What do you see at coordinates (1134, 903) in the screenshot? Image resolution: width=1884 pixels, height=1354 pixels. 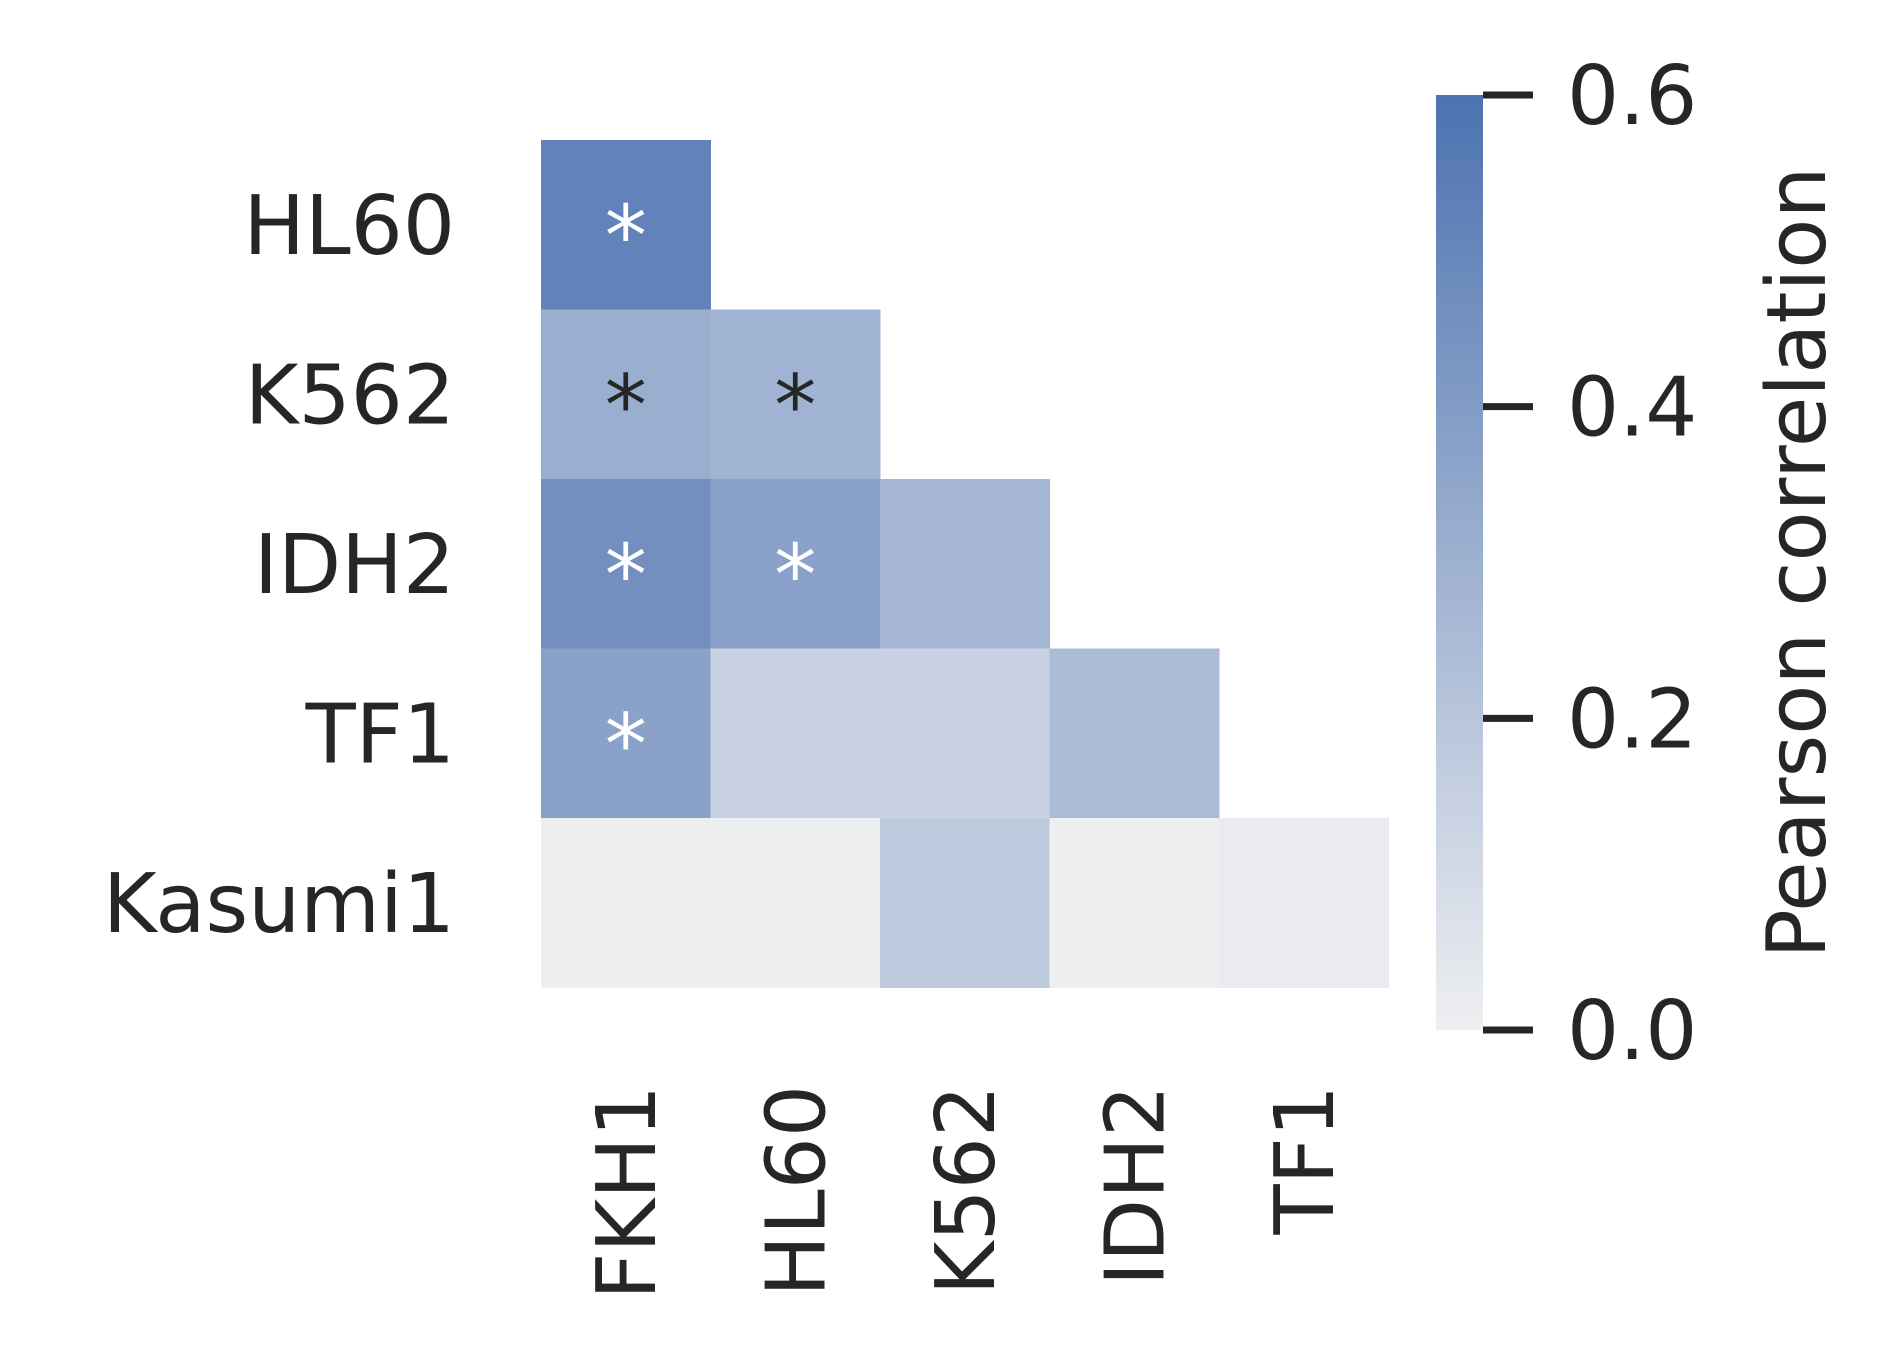 I see `heatmap-cell-Kasumi1-IDH2` at bounding box center [1134, 903].